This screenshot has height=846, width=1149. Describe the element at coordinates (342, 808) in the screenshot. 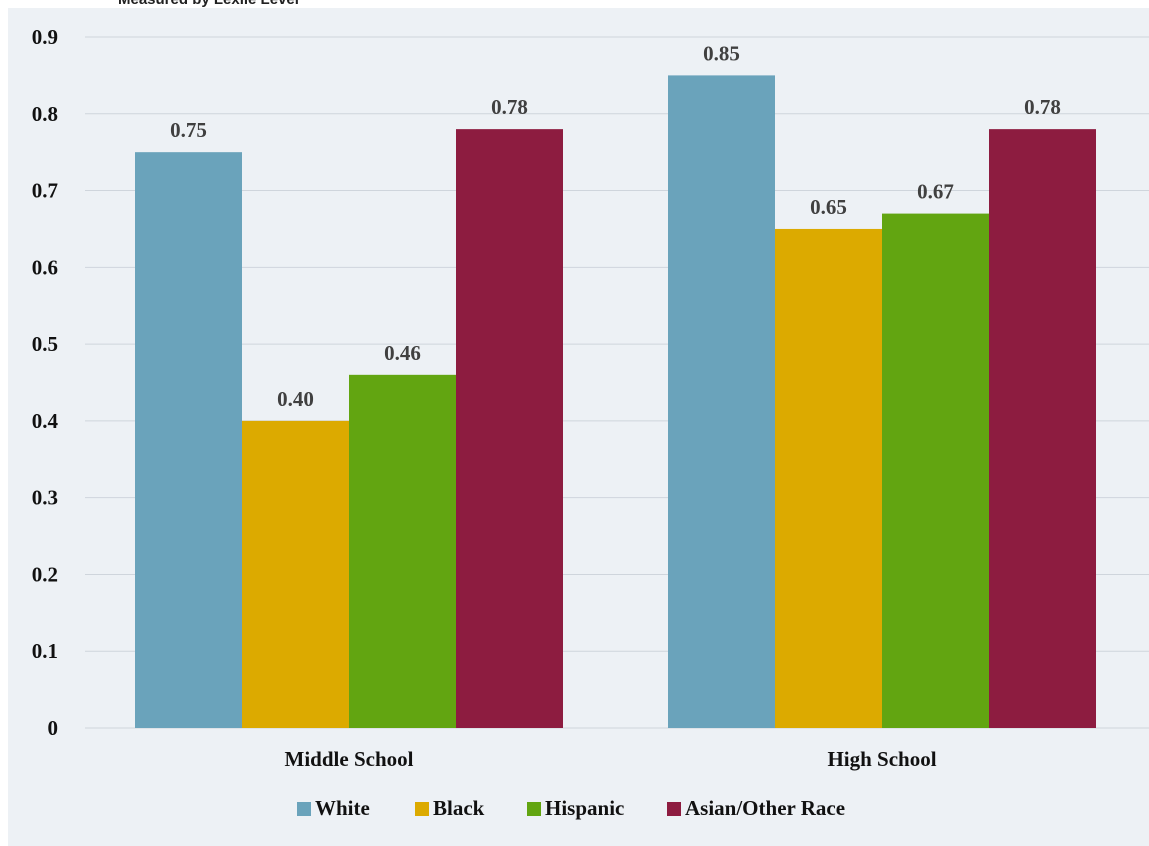

I see `legend-label: White` at that location.